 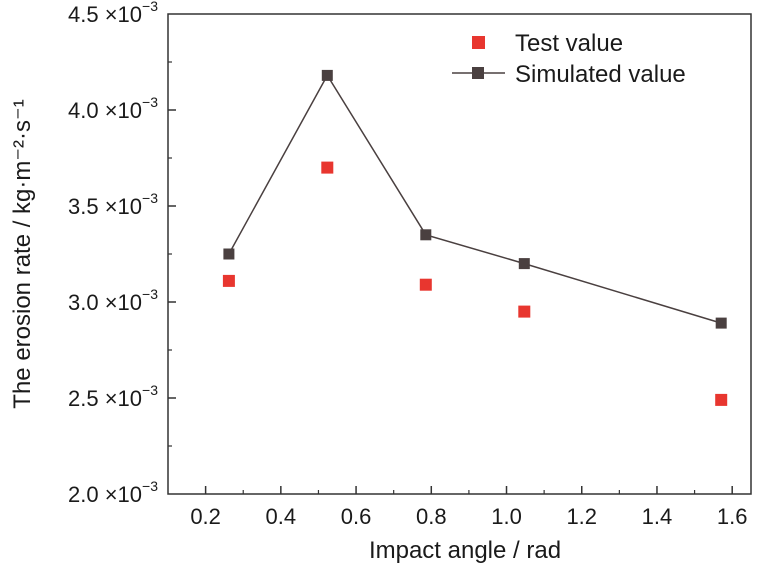 I want to click on y-tick-label: 2.5 ×10⁻³, so click(x=113, y=396).